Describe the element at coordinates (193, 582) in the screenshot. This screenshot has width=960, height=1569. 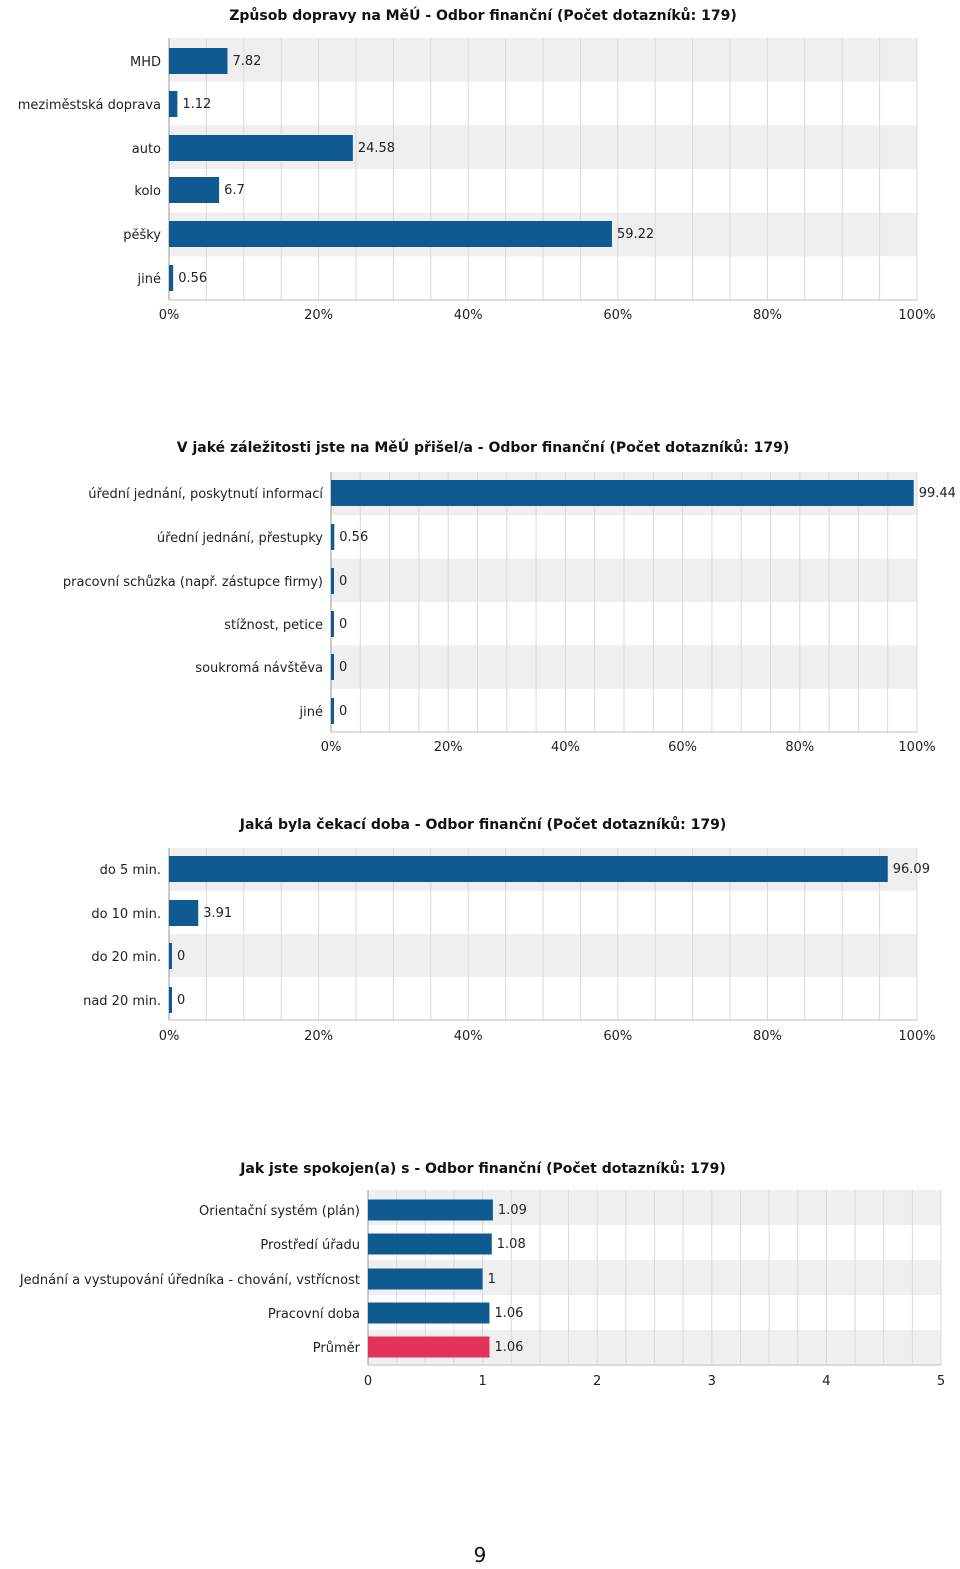
I see `category-label: pracovní schůzka (např. zástupce firmy)` at that location.